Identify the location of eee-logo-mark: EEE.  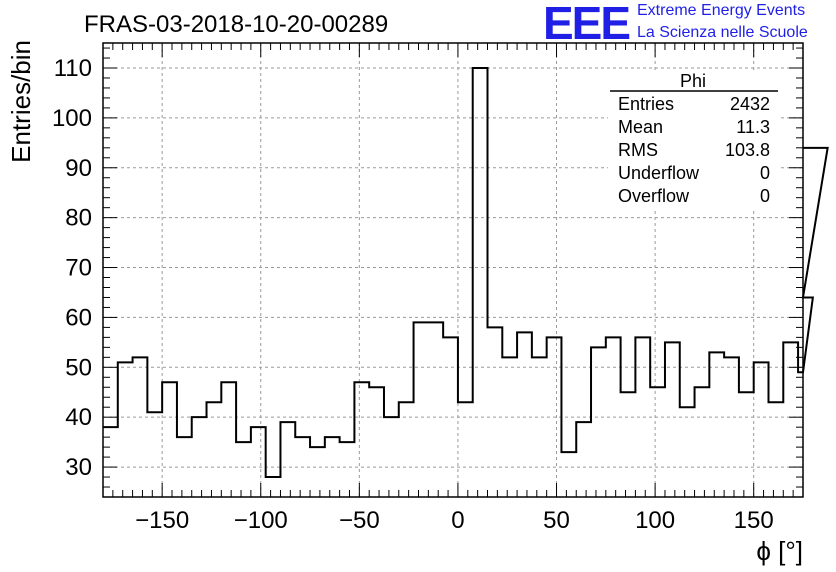
(587, 24).